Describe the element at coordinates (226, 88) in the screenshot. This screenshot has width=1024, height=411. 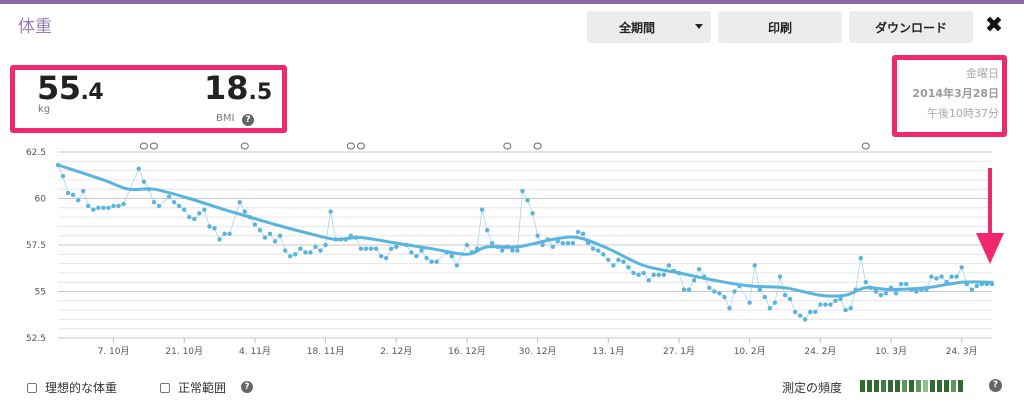
I see `bmi-integer: 18` at that location.